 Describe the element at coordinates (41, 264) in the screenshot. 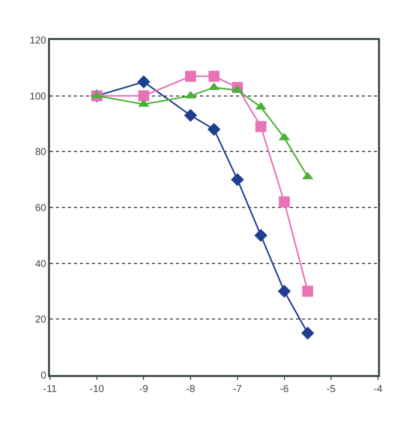

I see `y-tick-label: 40` at that location.